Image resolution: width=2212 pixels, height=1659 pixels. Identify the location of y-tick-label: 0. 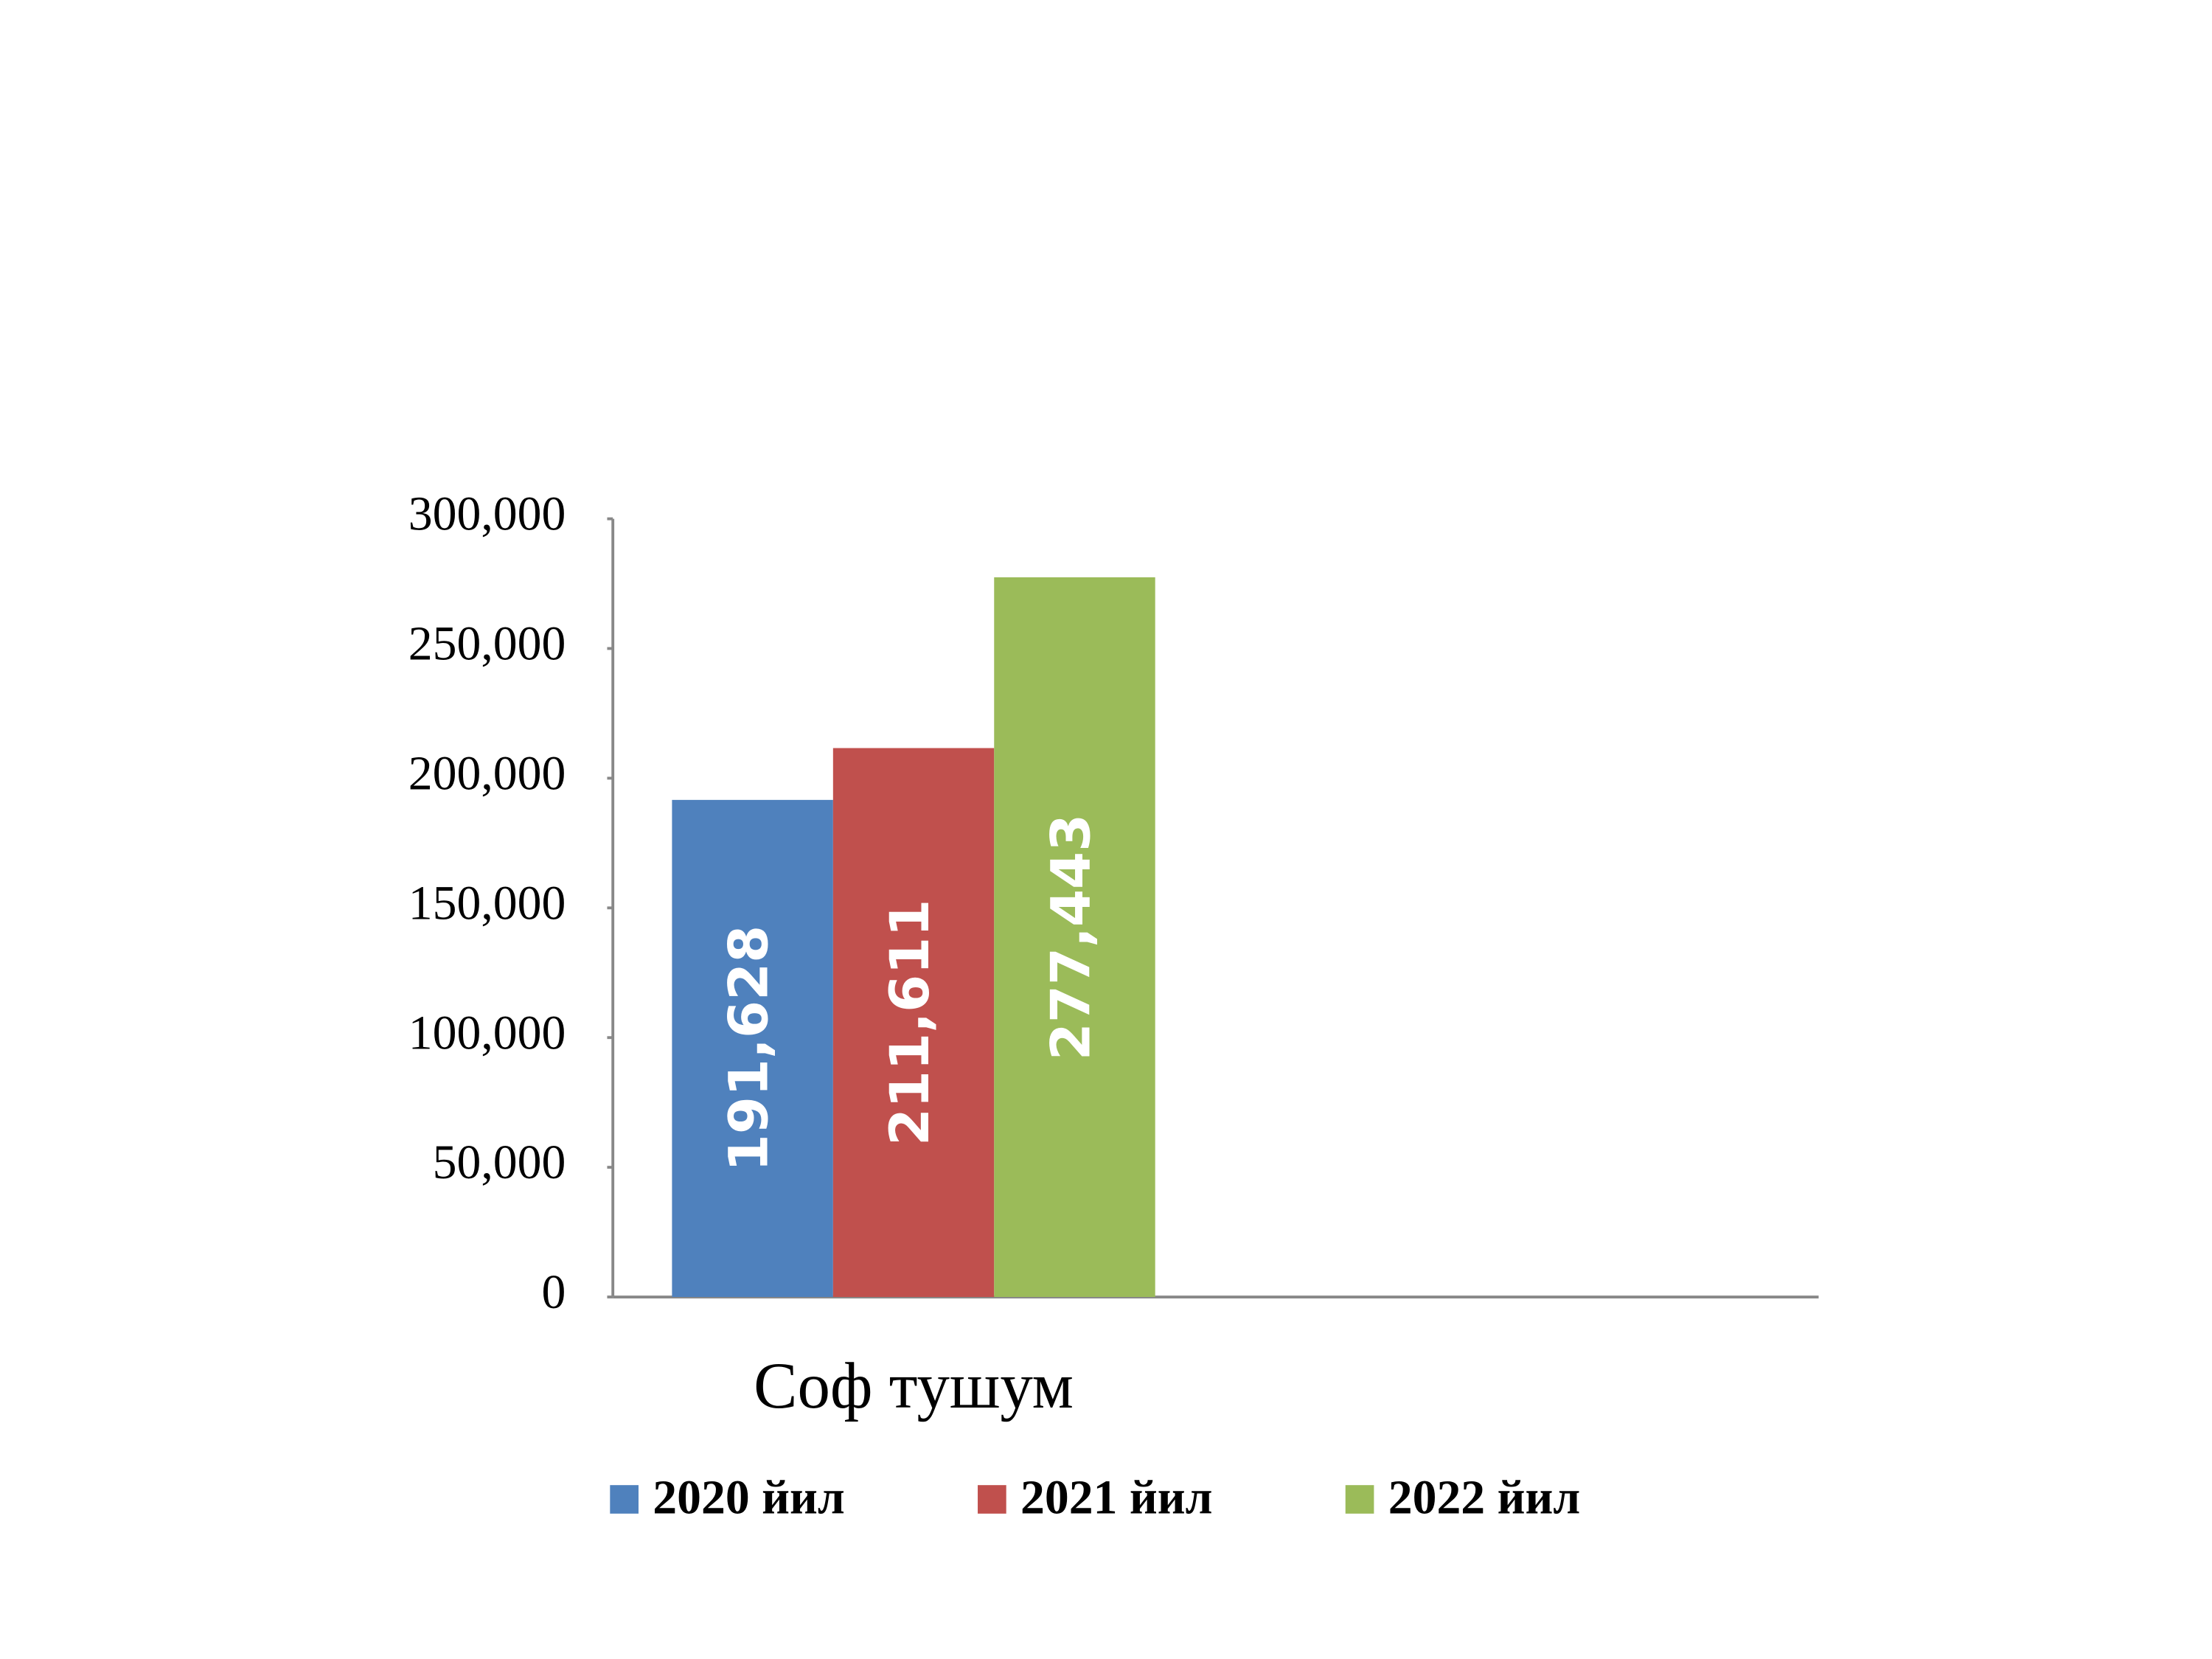
(554, 1292).